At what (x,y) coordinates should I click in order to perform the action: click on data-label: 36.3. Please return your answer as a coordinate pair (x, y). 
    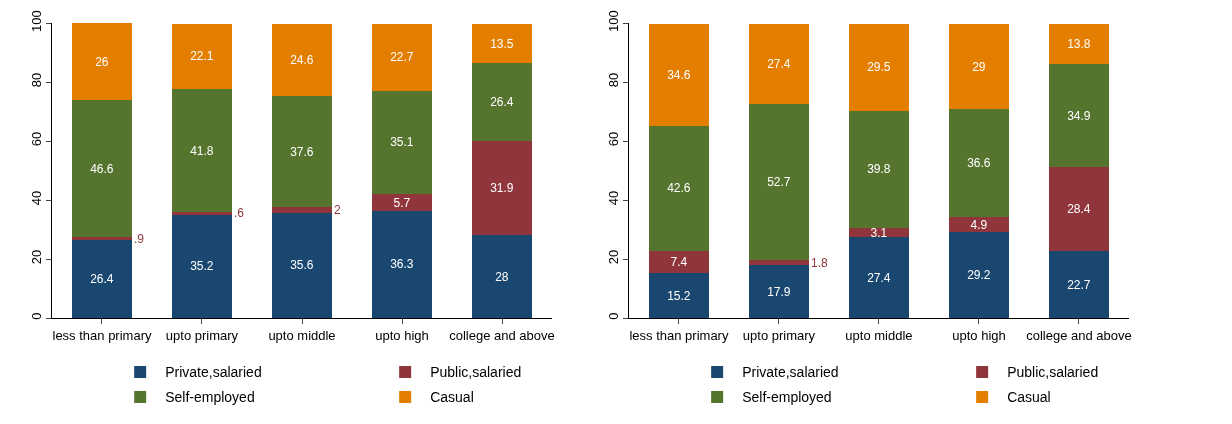
    Looking at the image, I should click on (402, 264).